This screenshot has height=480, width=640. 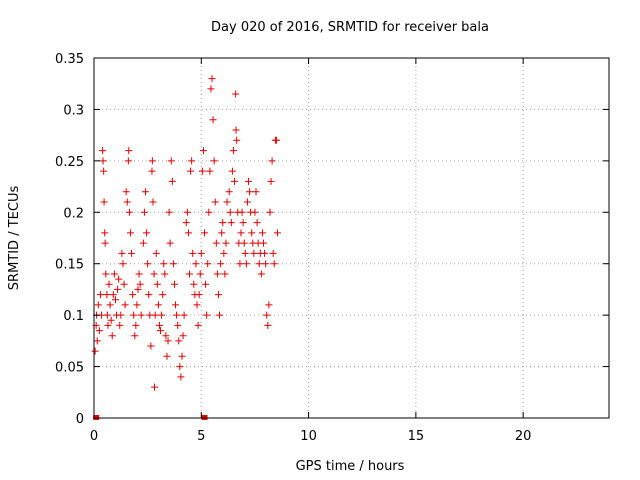 I want to click on x-tick-label: 15, so click(x=416, y=436).